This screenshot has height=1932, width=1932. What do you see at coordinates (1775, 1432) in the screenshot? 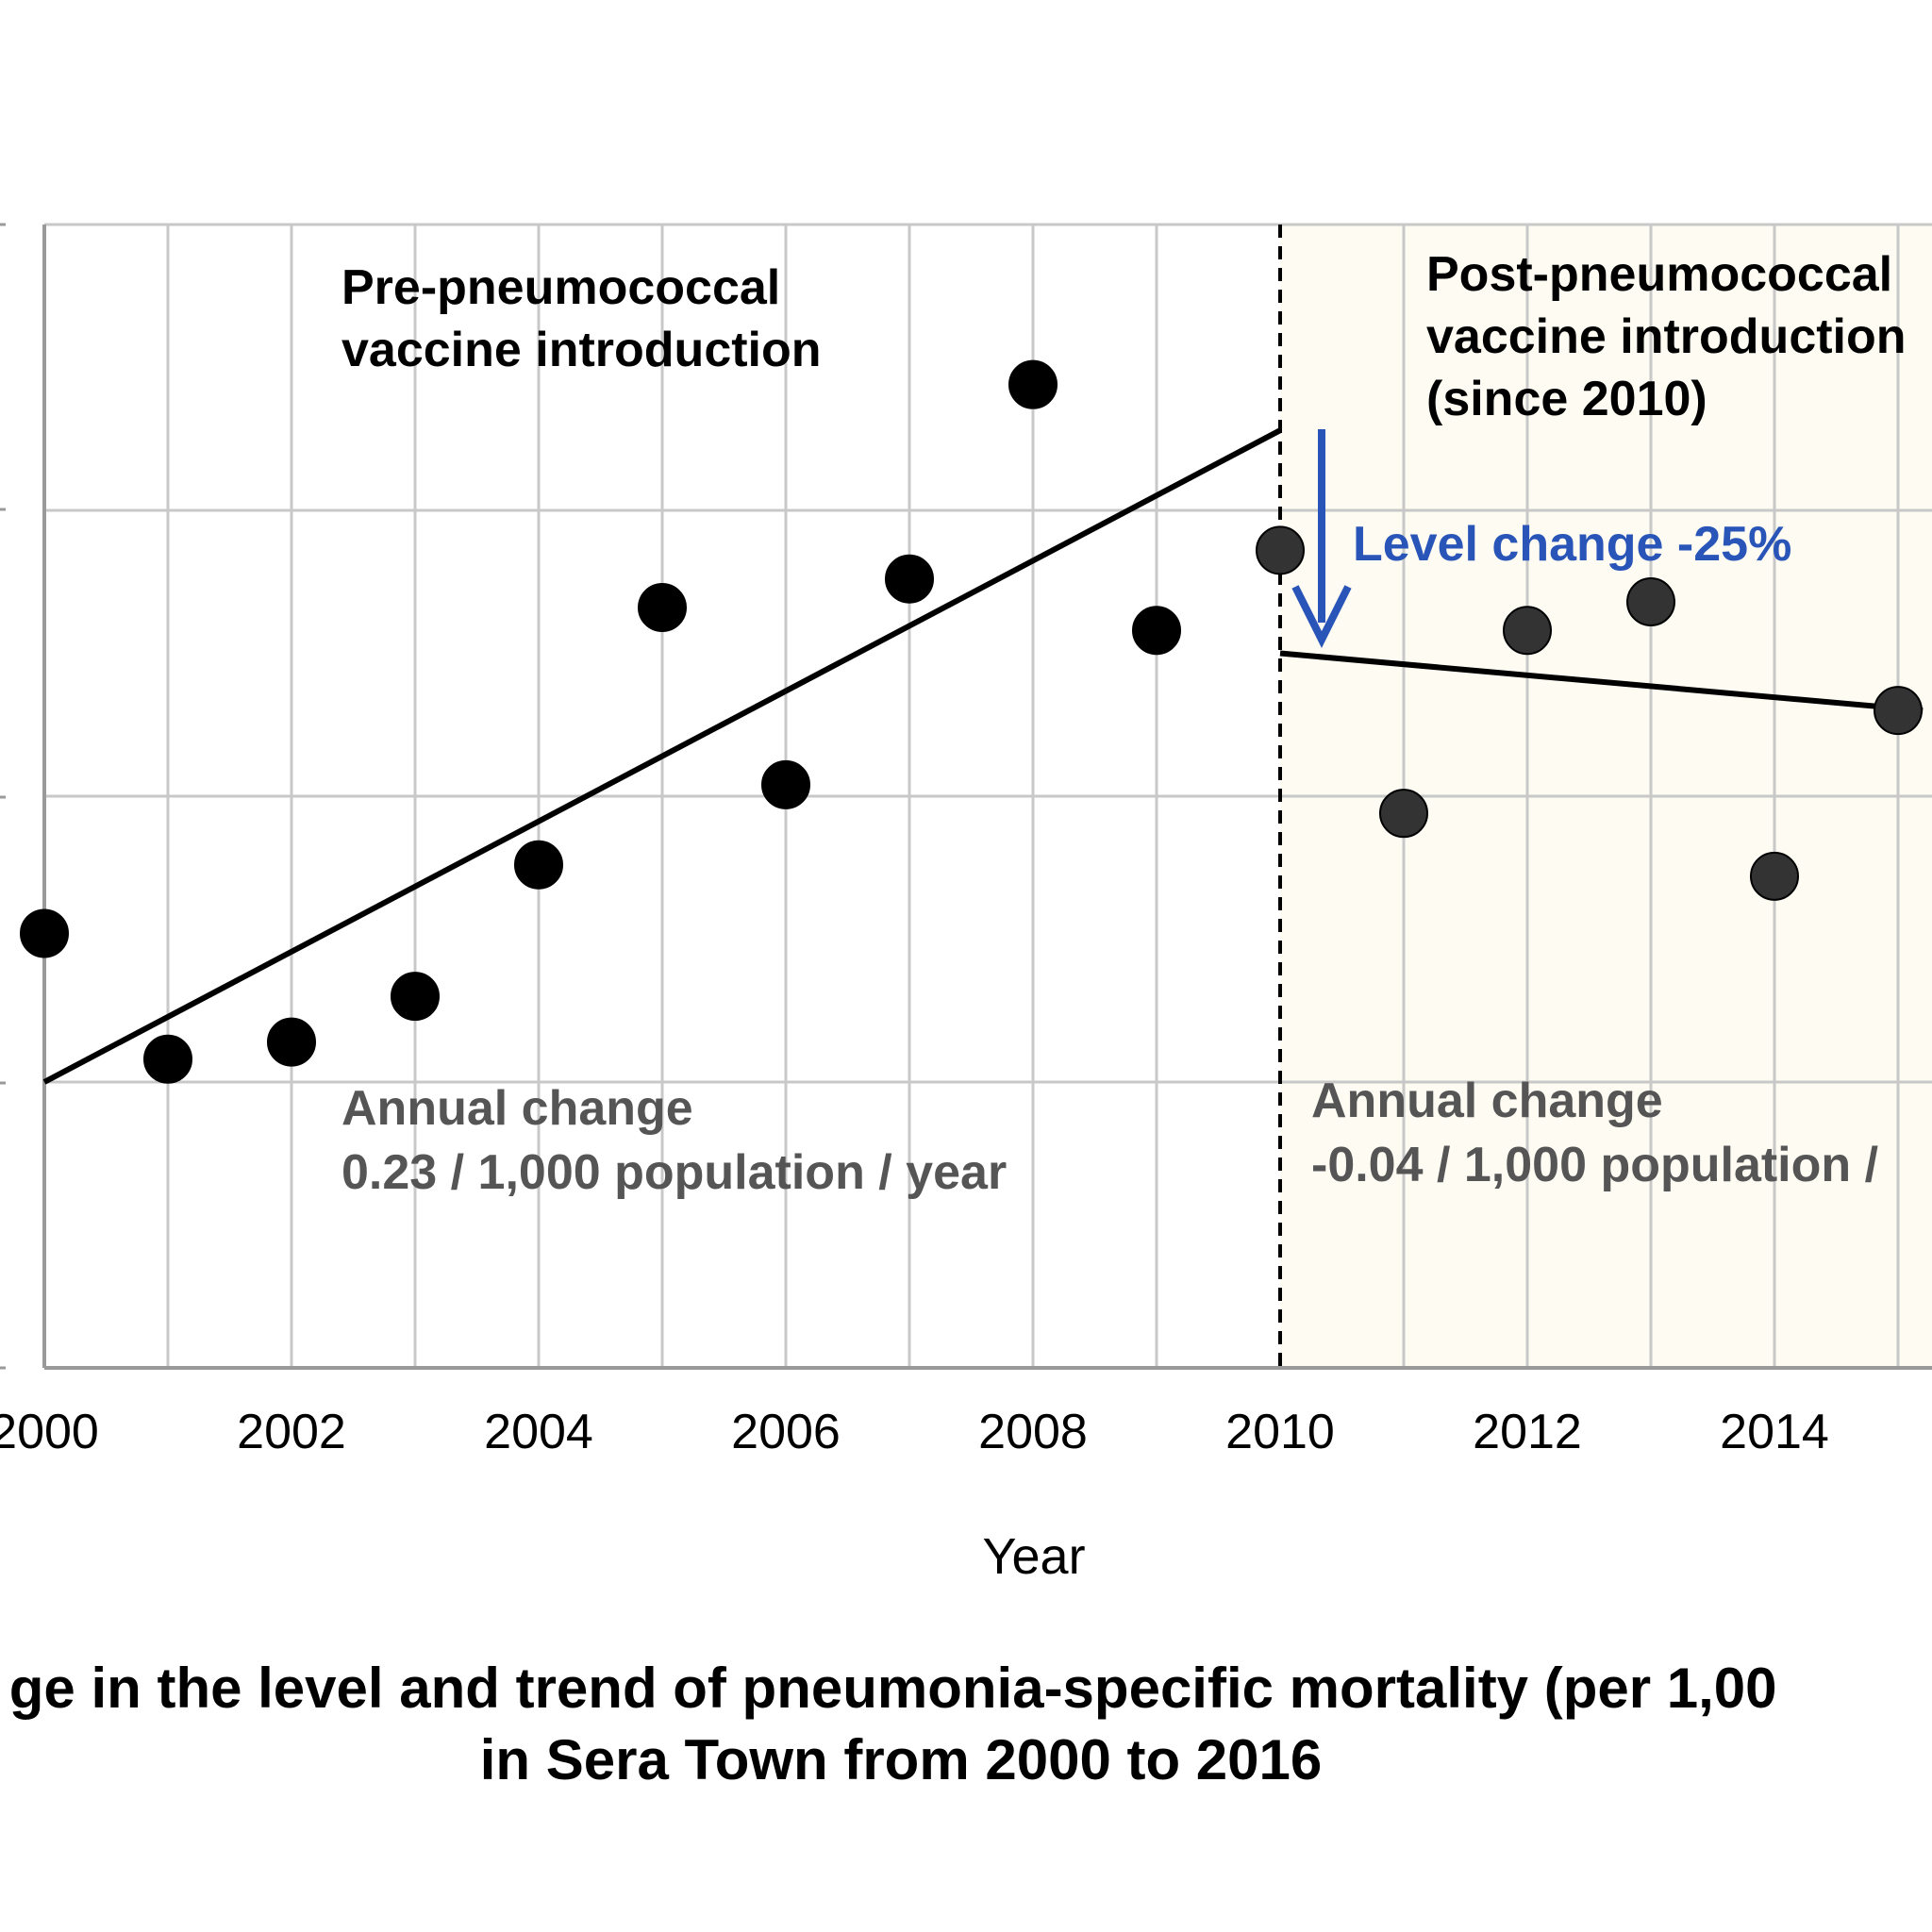
I see `x-tick-label-2014: 2014` at bounding box center [1775, 1432].